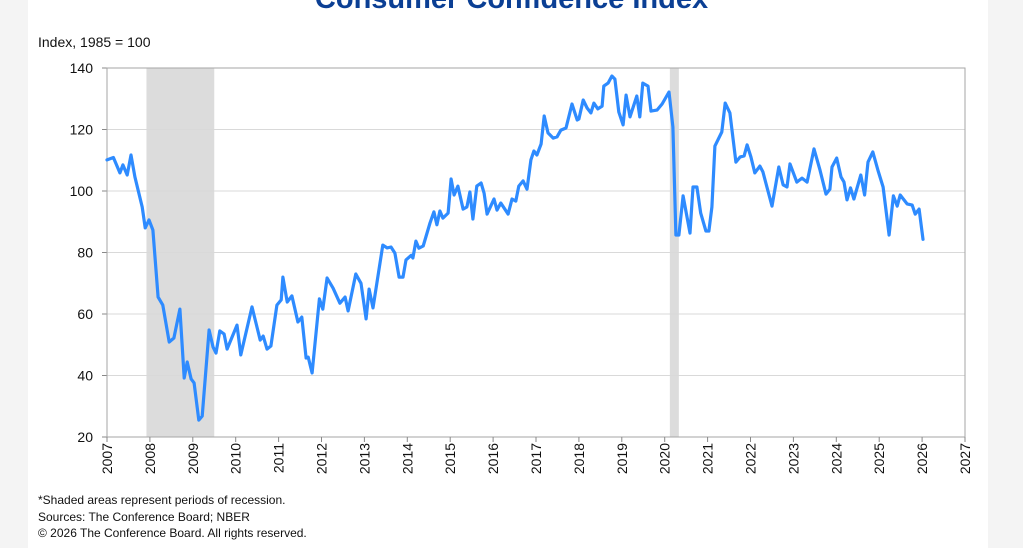  What do you see at coordinates (85, 437) in the screenshot?
I see `y-tick-label: 20` at bounding box center [85, 437].